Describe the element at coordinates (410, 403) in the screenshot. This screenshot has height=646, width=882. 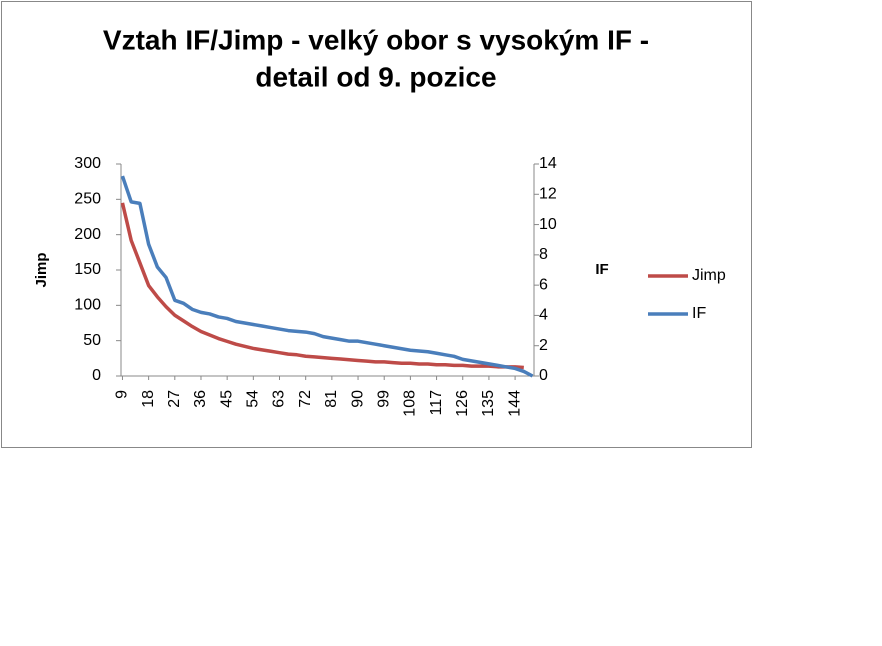
I see `x-tick-label: 108` at that location.